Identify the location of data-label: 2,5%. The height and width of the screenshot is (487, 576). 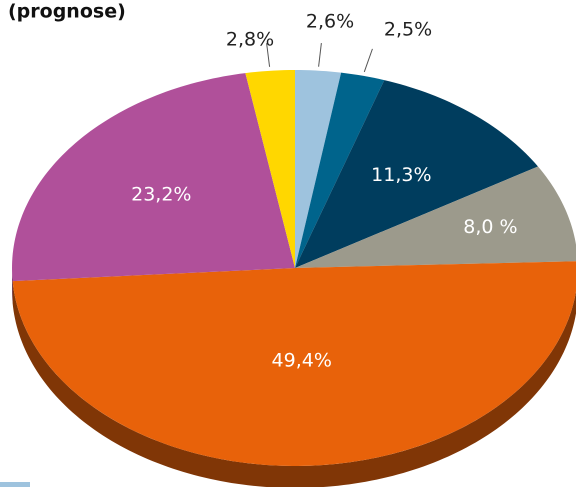
(408, 30).